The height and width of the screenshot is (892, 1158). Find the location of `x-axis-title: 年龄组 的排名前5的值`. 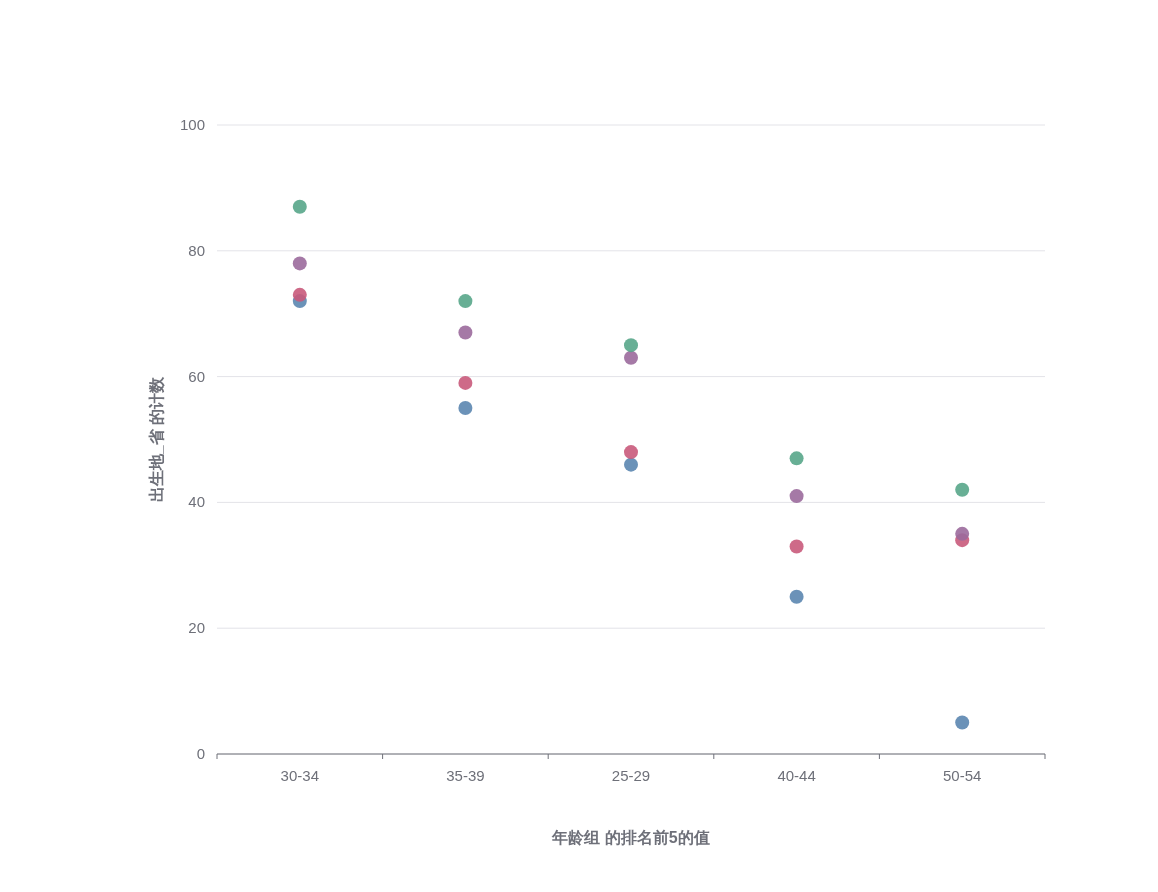

x-axis-title: 年龄组 的排名前5的值 is located at coordinates (630, 837).